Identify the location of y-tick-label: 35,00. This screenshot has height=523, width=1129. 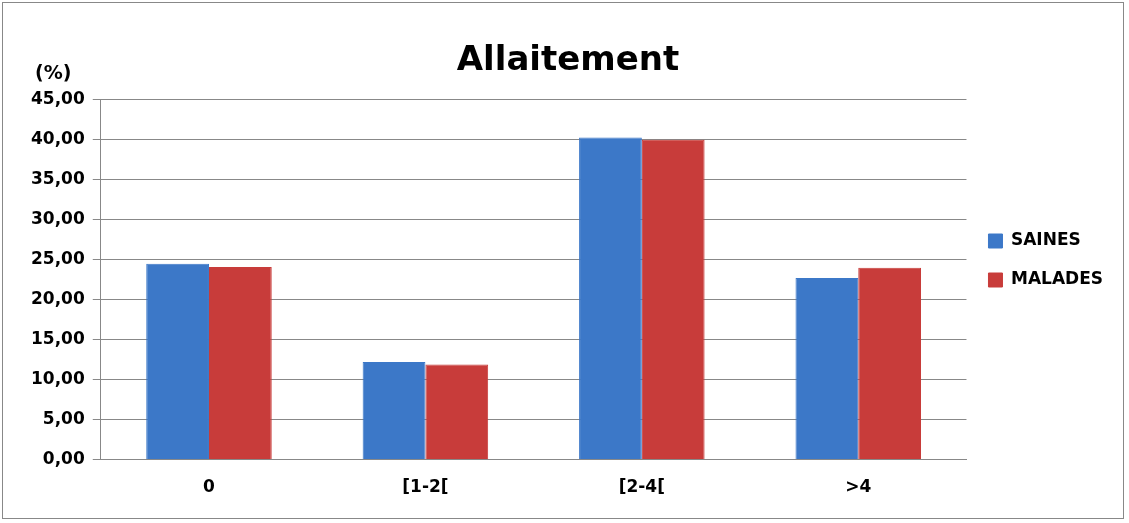
(57, 178).